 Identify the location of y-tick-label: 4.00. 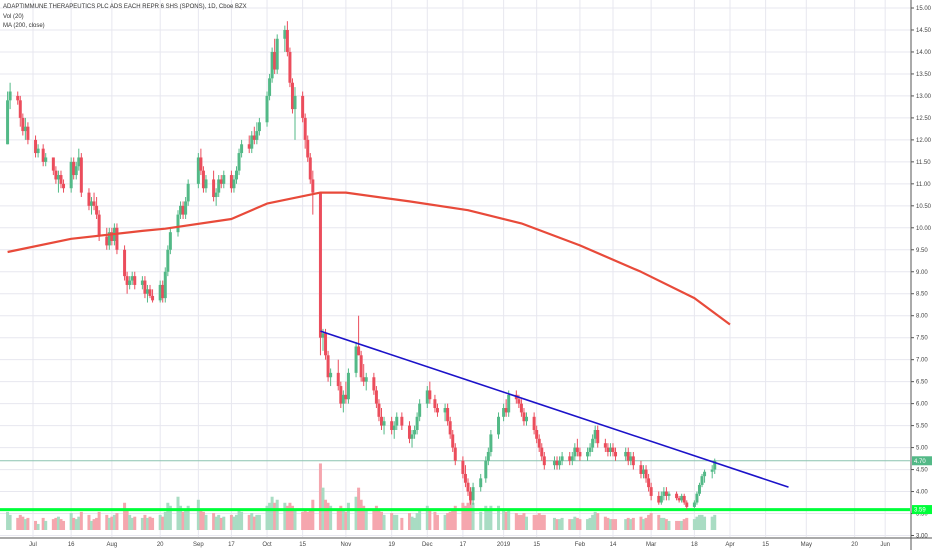
(922, 493).